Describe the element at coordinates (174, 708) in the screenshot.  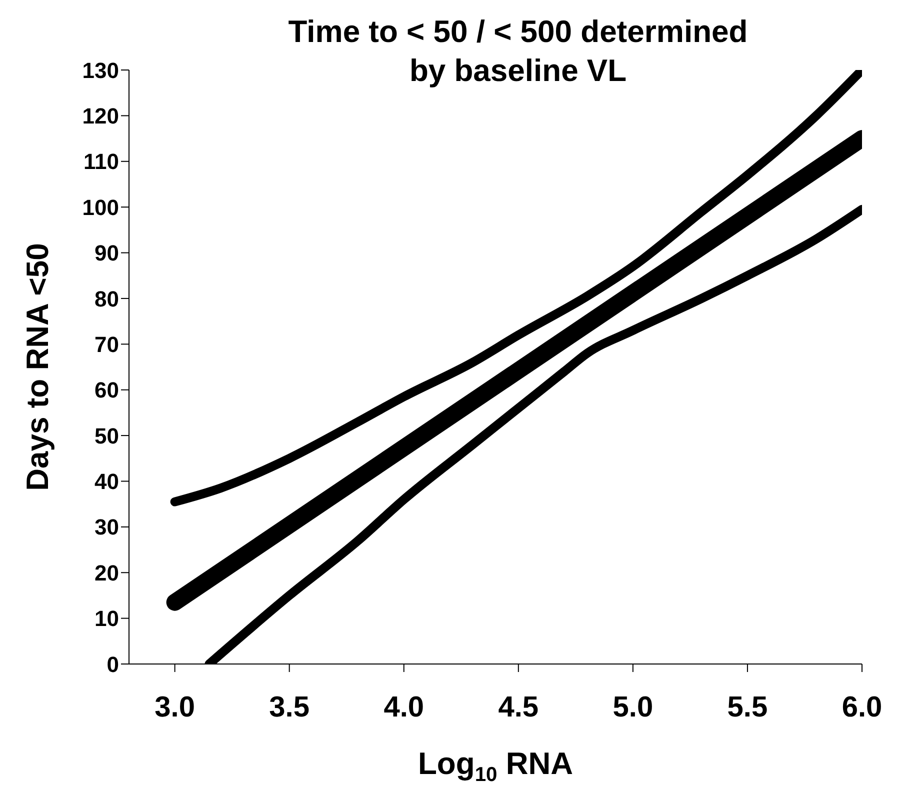
I see `x-tick-label: 3.0` at that location.